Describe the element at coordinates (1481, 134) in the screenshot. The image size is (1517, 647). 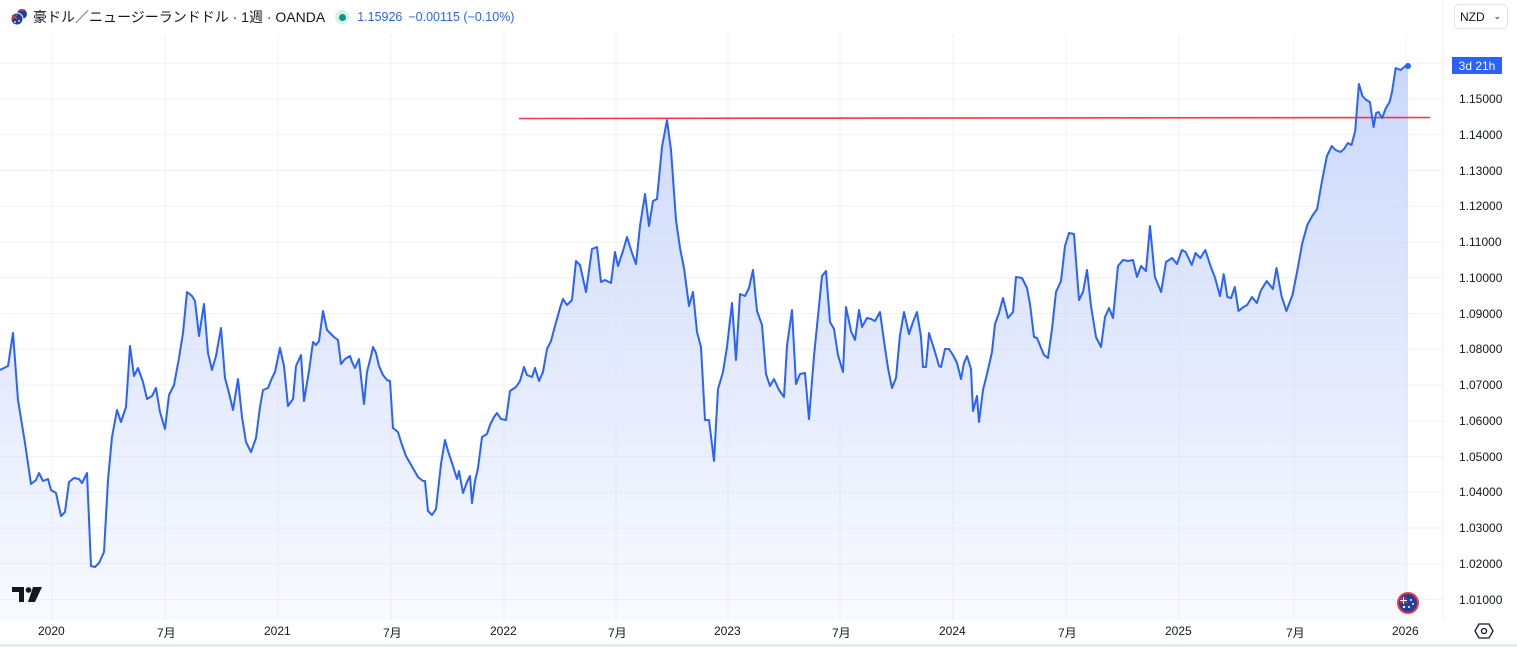
I see `price-axis-label: 1.14000` at that location.